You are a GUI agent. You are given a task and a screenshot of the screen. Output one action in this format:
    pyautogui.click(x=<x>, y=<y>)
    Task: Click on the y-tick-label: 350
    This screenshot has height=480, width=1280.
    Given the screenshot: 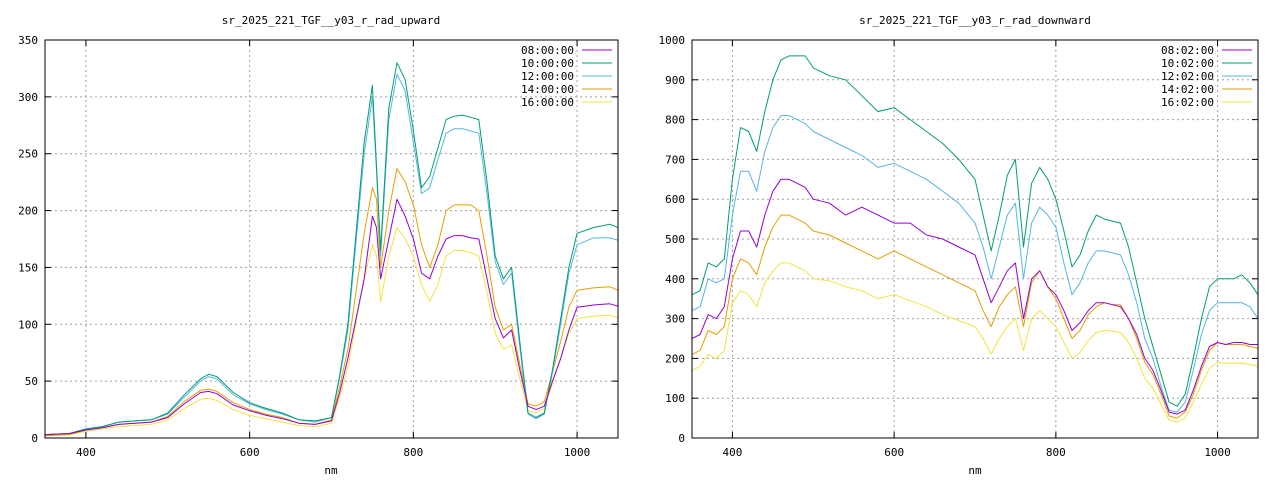 What is the action you would take?
    pyautogui.click(x=28, y=40)
    